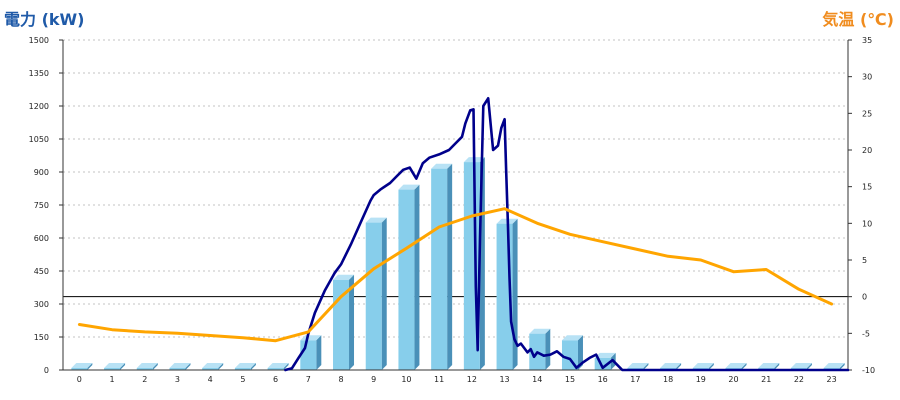 The height and width of the screenshot is (400, 900). Describe the element at coordinates (733, 379) in the screenshot. I see `x-tick-label: 20` at that location.